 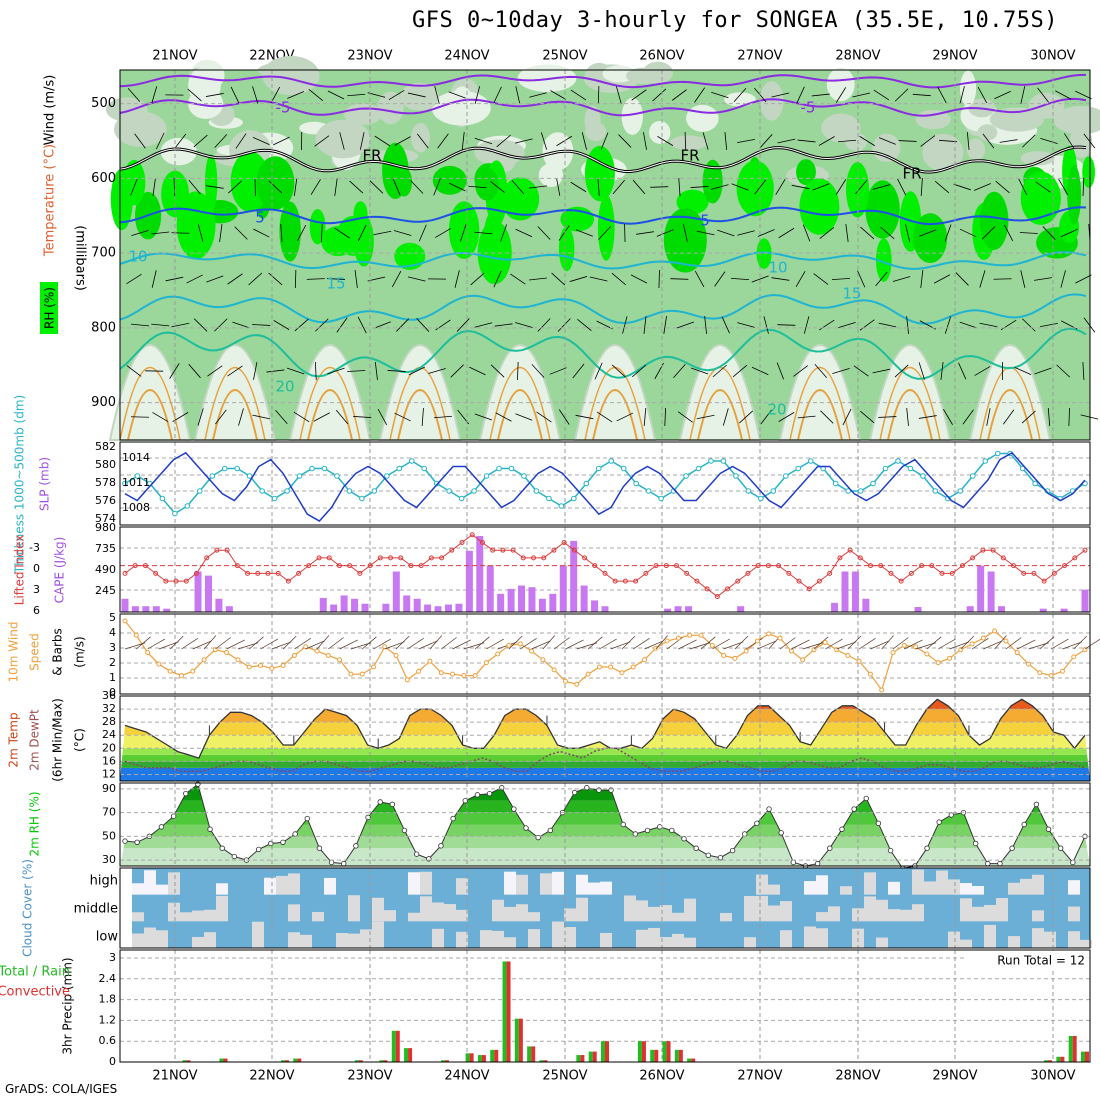 I want to click on rh2m-frame, so click(x=605, y=824).